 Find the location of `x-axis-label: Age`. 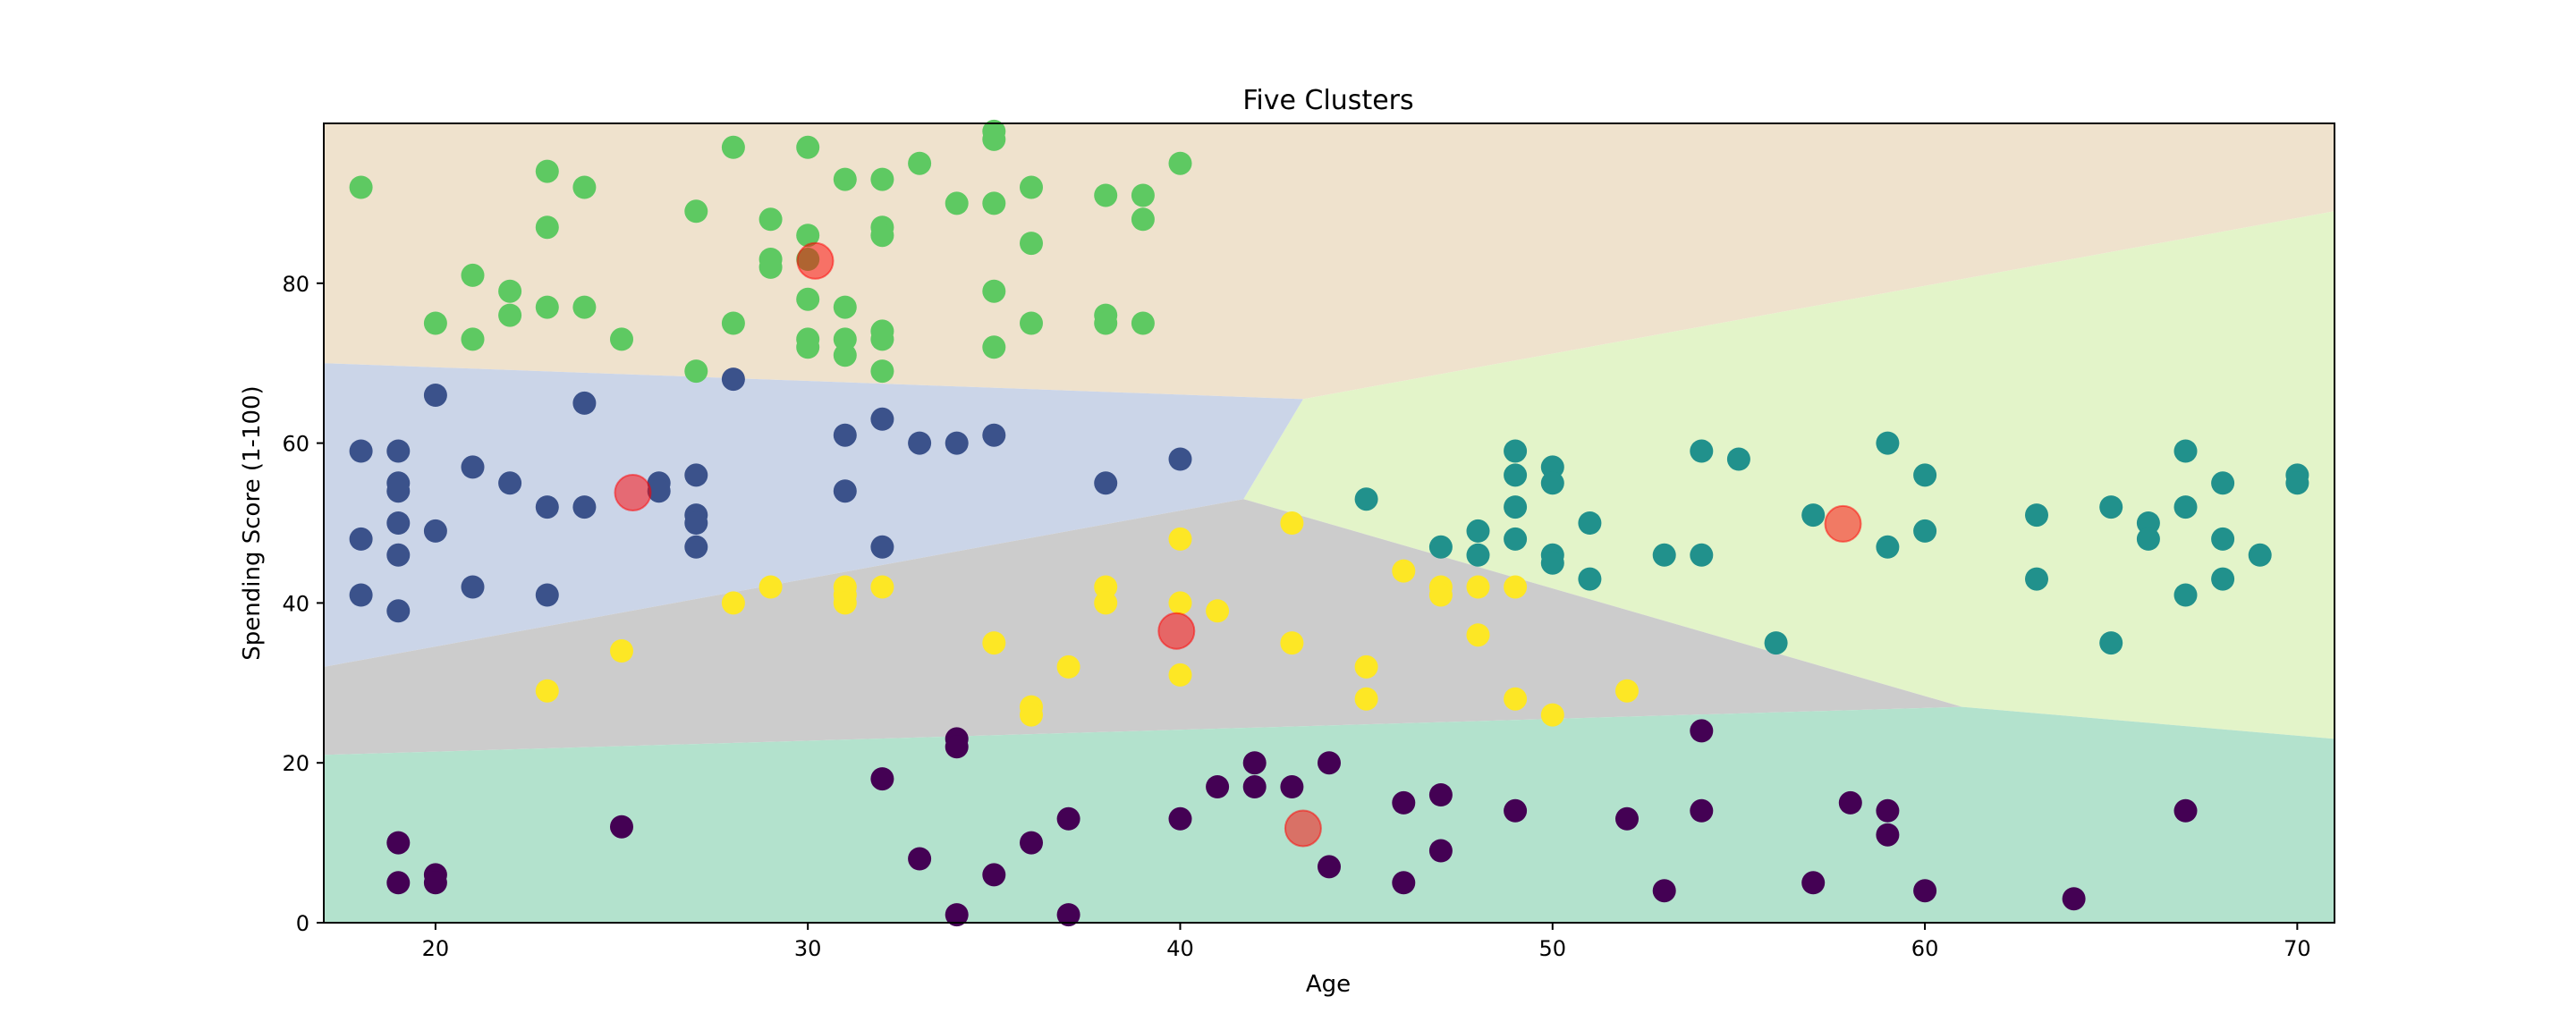

x-axis-label: Age is located at coordinates (1328, 984).